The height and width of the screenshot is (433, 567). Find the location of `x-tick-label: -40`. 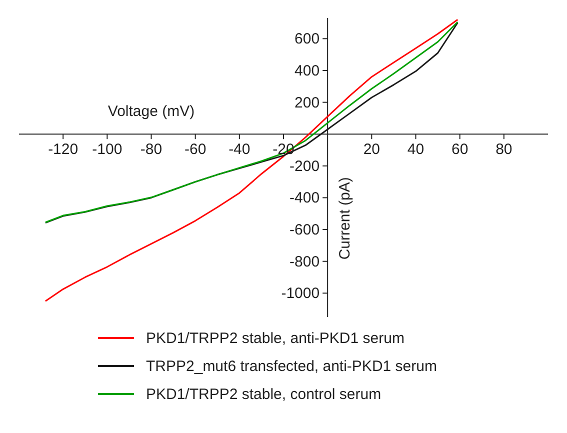

x-tick-label: -40 is located at coordinates (239, 149).